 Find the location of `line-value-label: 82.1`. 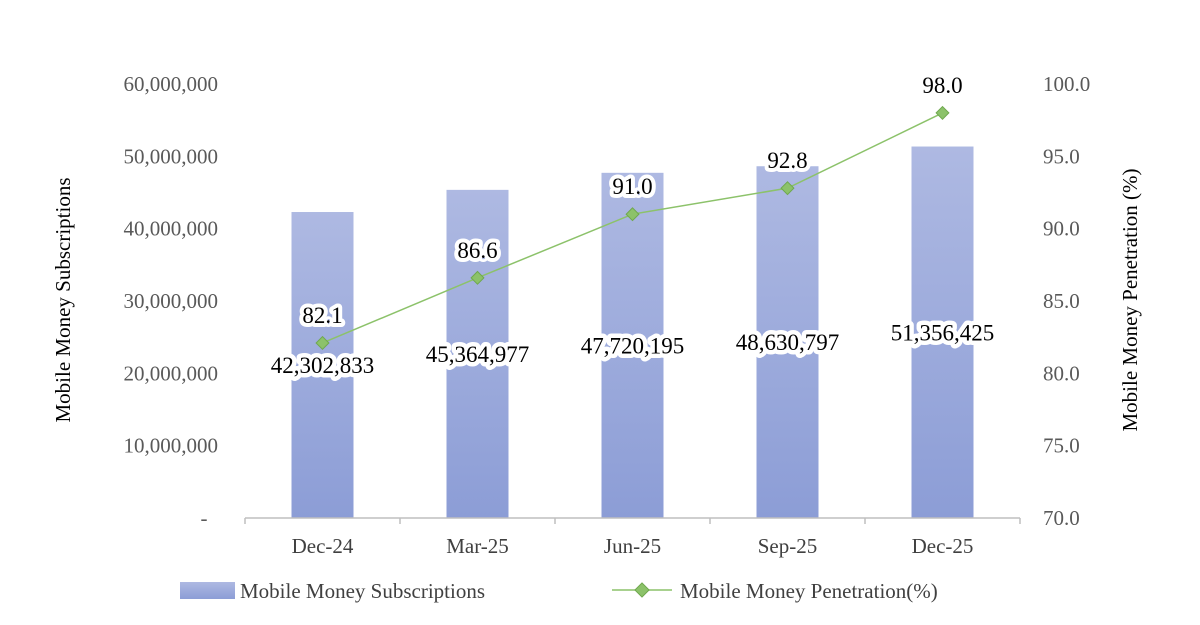

line-value-label: 82.1 is located at coordinates (322, 315).